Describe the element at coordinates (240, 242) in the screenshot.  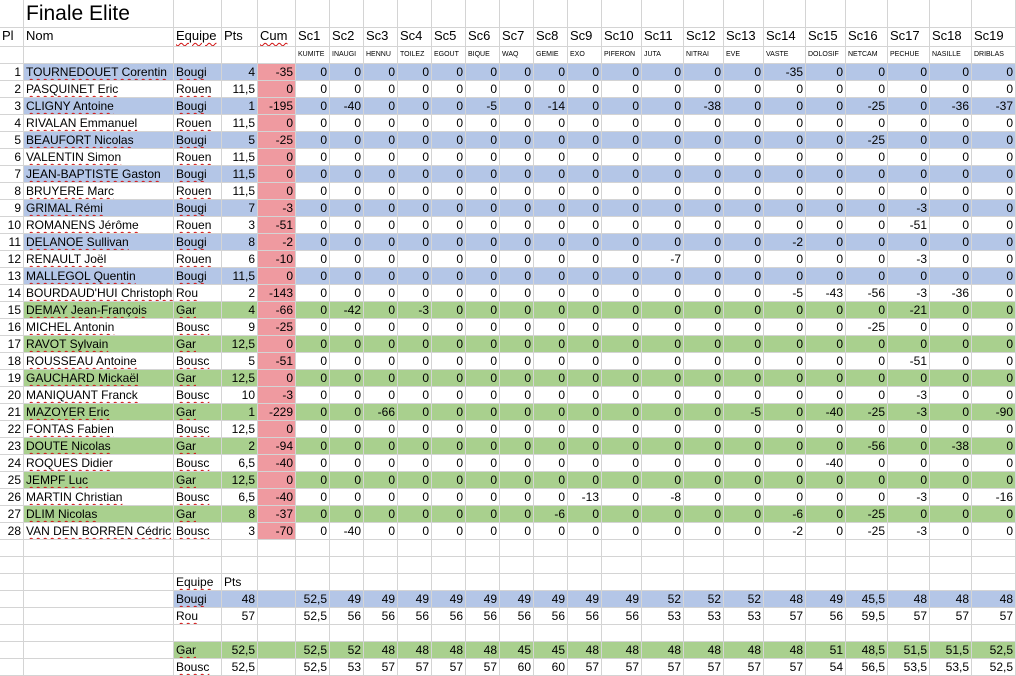
I see `row-pts: 8` at that location.